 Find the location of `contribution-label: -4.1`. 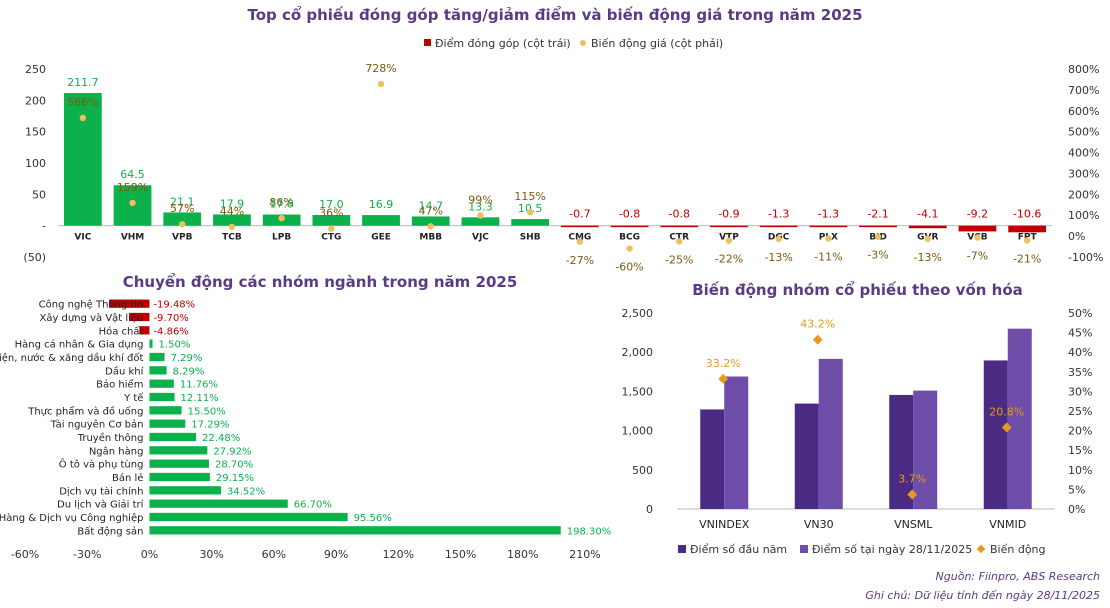

contribution-label: -4.1 is located at coordinates (927, 214).